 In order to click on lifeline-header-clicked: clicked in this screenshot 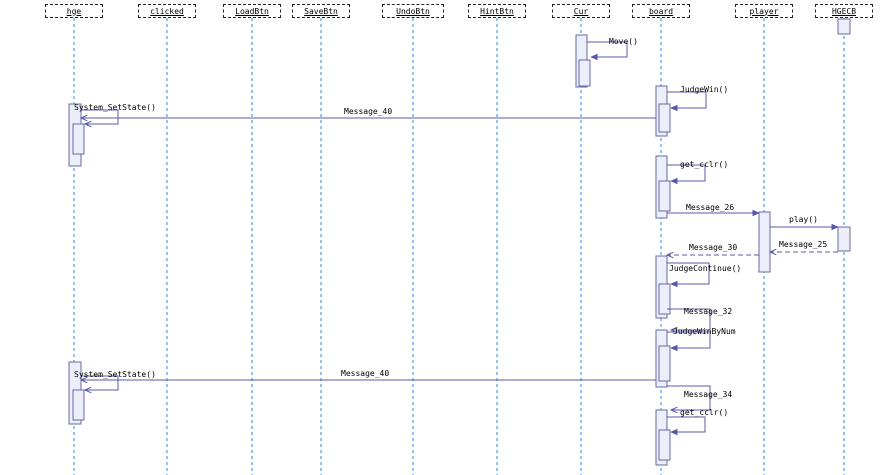, I will do `click(167, 11)`.